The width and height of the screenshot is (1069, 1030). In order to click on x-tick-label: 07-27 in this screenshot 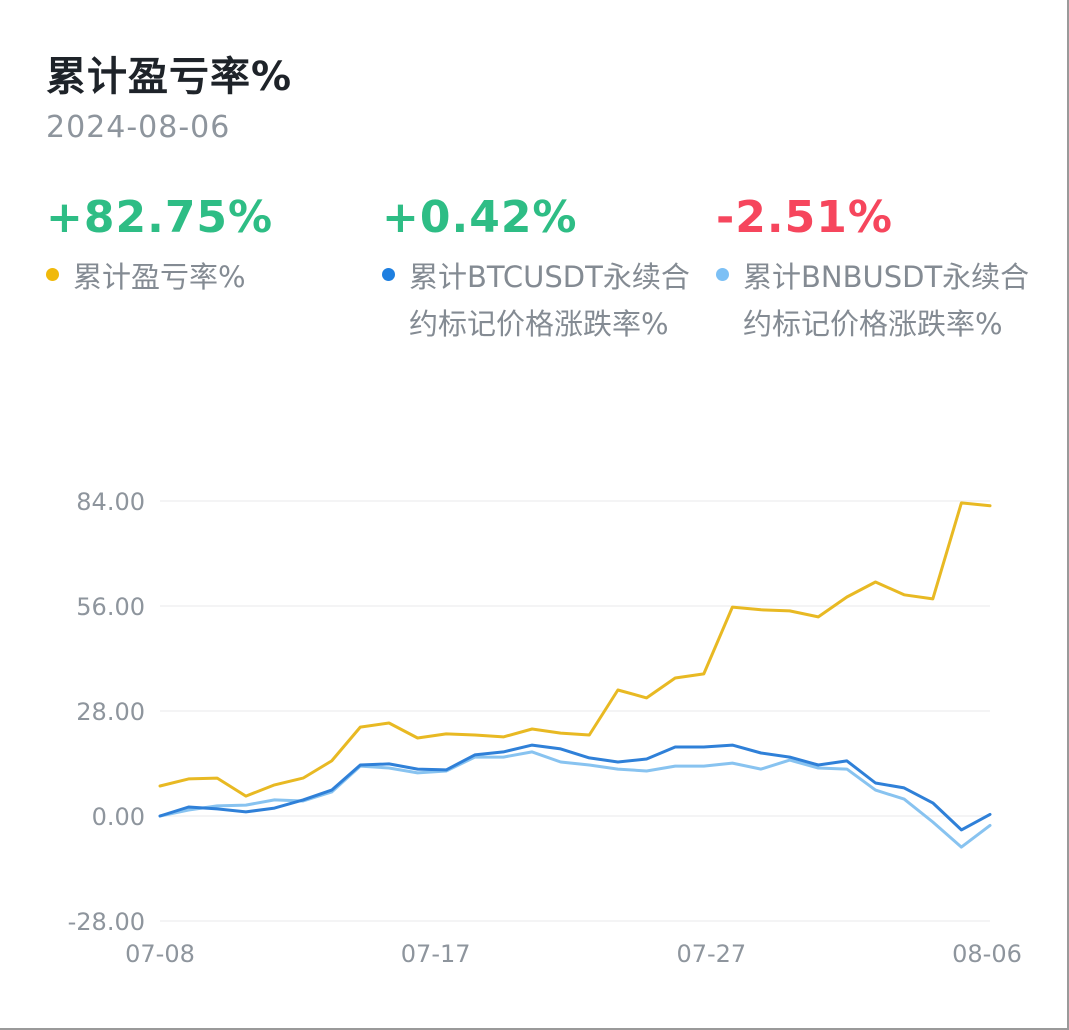, I will do `click(711, 954)`.